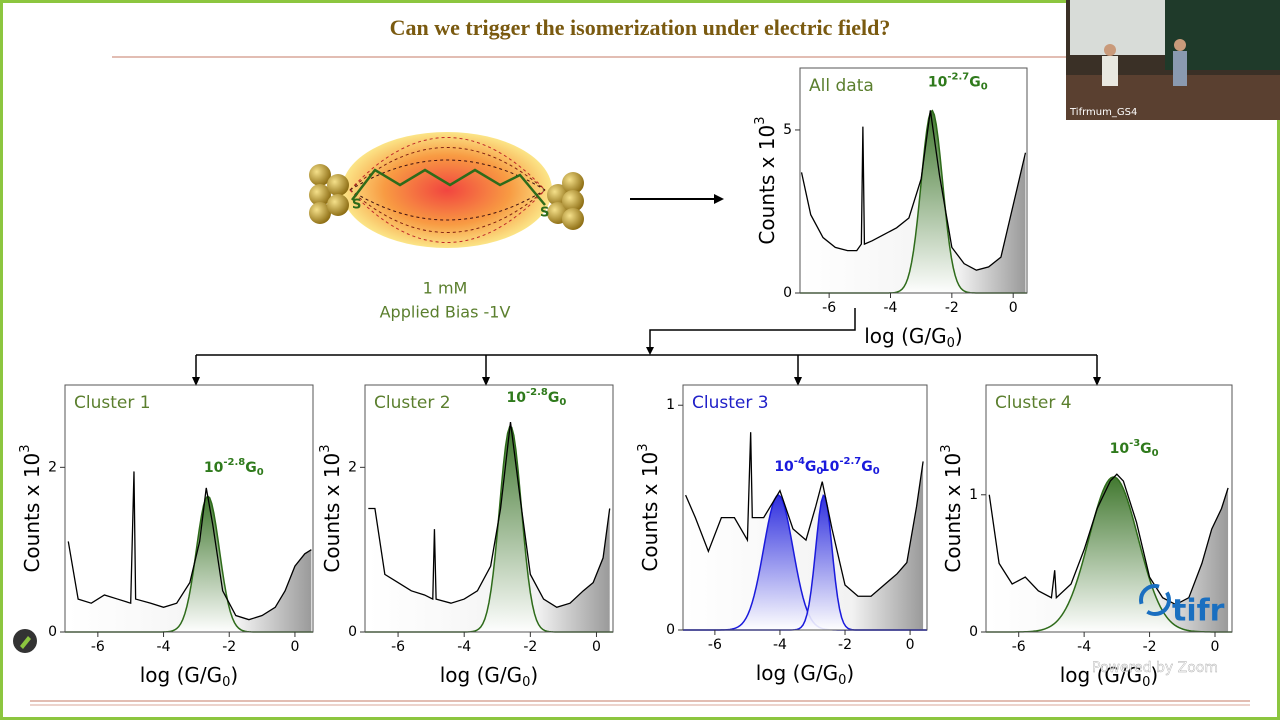 The image size is (1280, 720). Describe the element at coordinates (448, 187) in the screenshot. I see `molecule` at that location.